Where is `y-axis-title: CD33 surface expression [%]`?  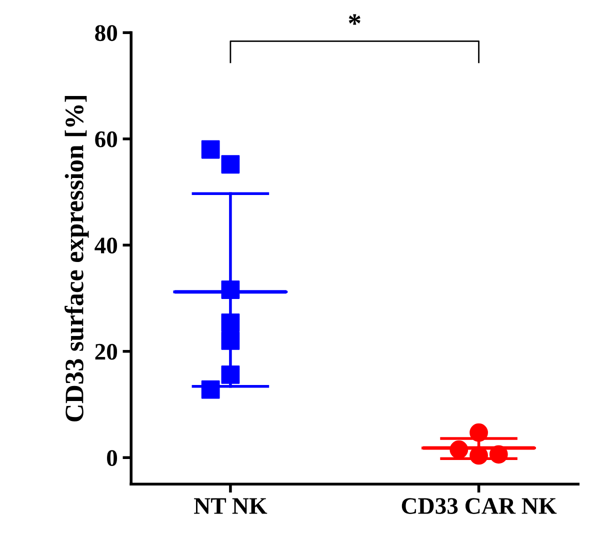 y-axis-title: CD33 surface expression [%] is located at coordinates (76, 259).